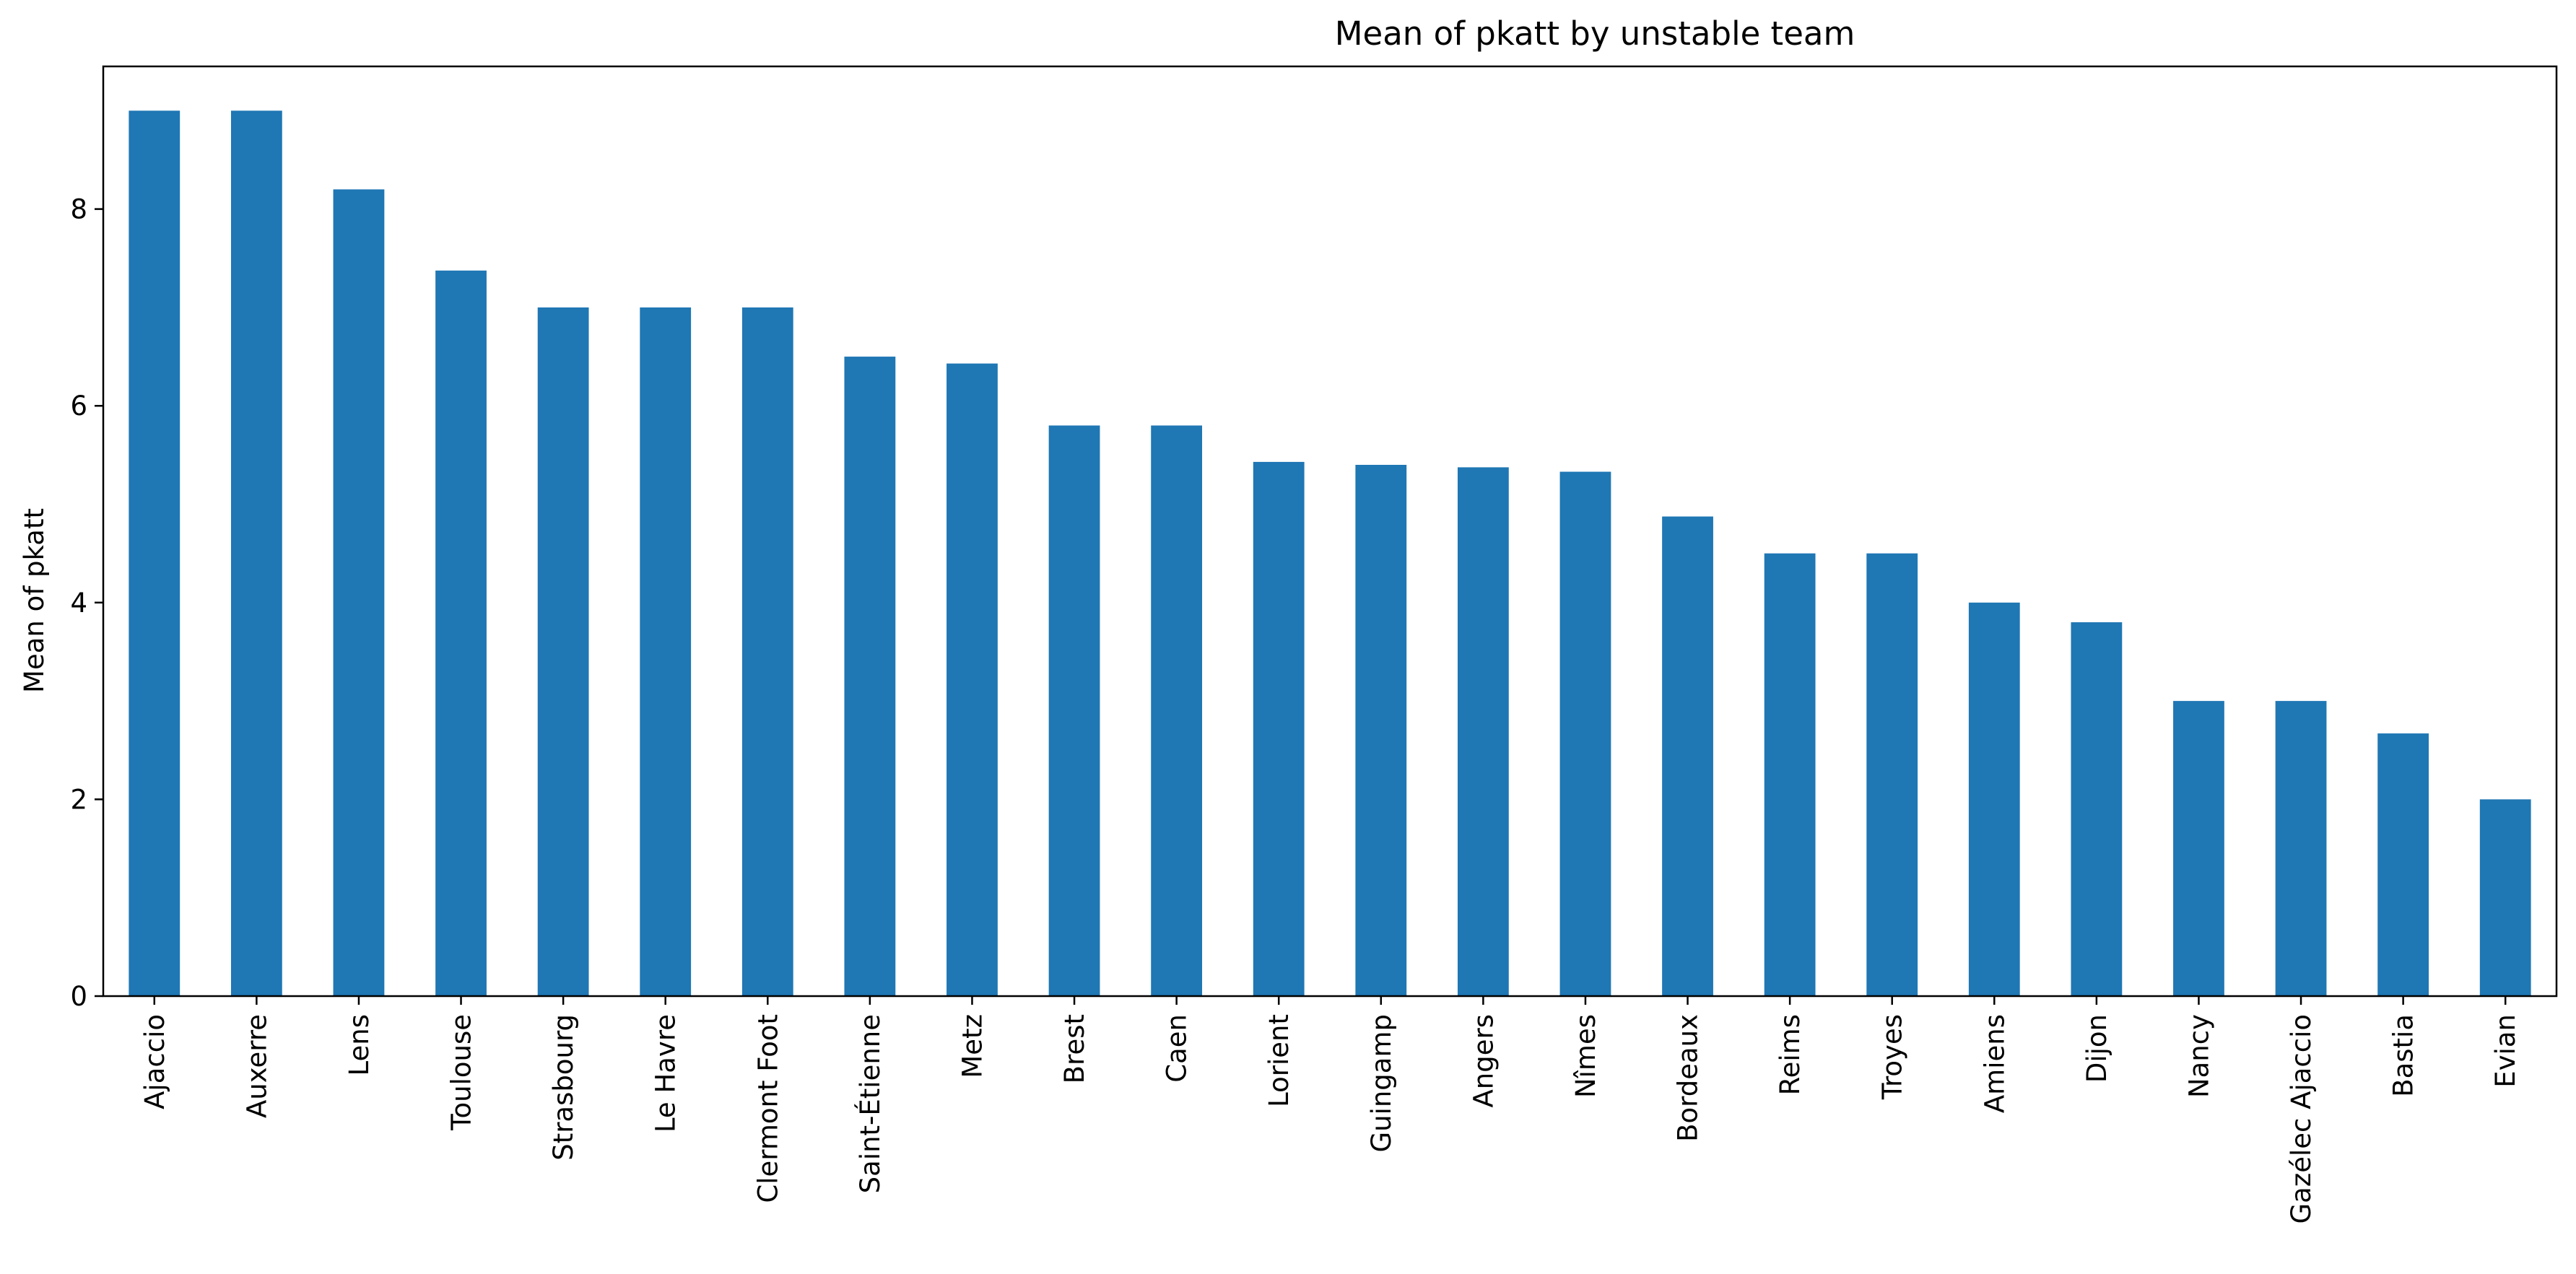 The image size is (2576, 1274). Describe the element at coordinates (1791, 1054) in the screenshot. I see `x-tick-label: Reims` at that location.